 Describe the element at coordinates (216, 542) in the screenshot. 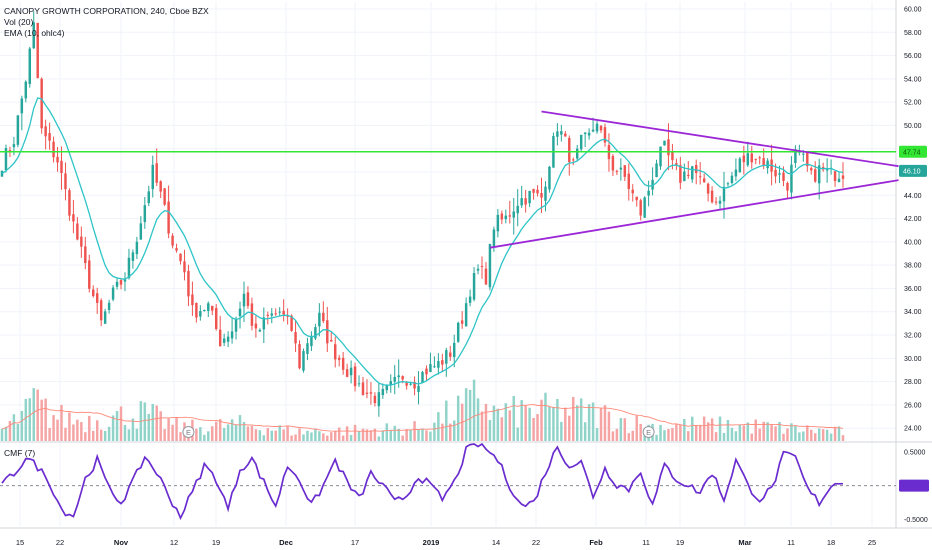

I see `time-tick-label: 19` at that location.